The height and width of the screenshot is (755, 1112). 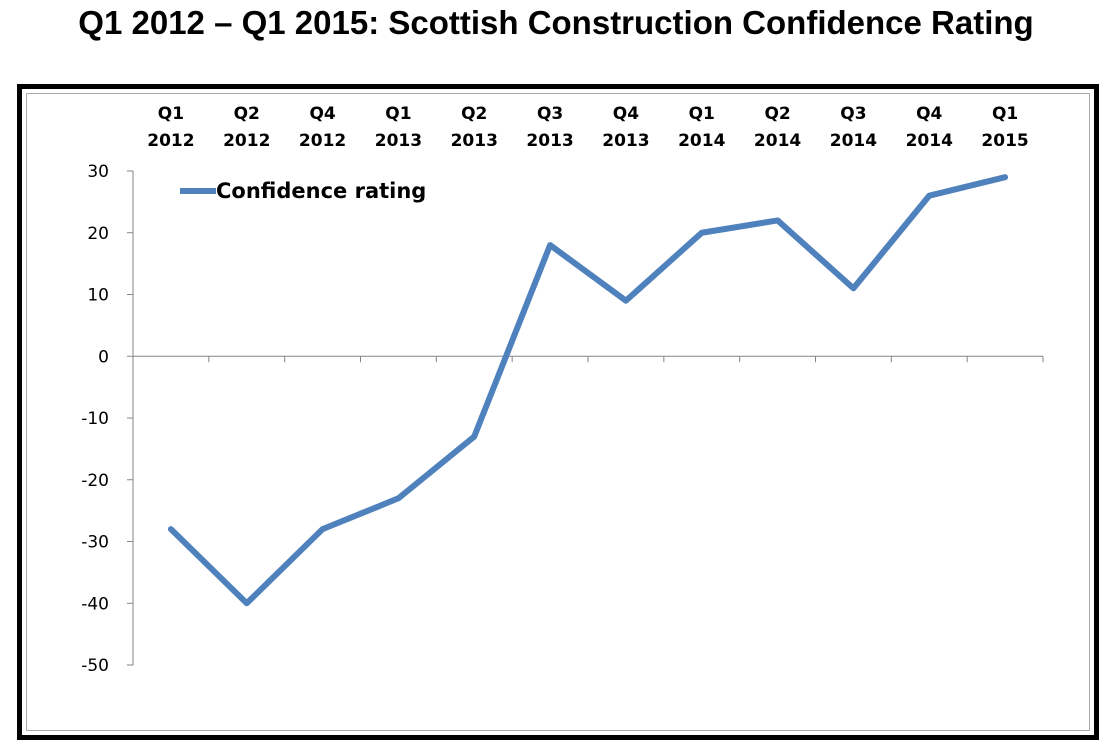 What do you see at coordinates (98, 234) in the screenshot?
I see `y-tick-label: 20` at bounding box center [98, 234].